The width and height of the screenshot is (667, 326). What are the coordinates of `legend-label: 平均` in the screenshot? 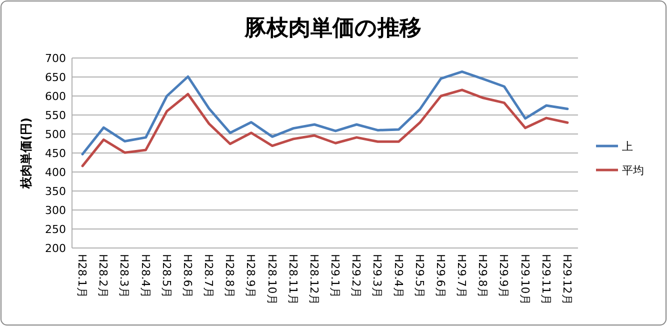 It's located at (633, 170).